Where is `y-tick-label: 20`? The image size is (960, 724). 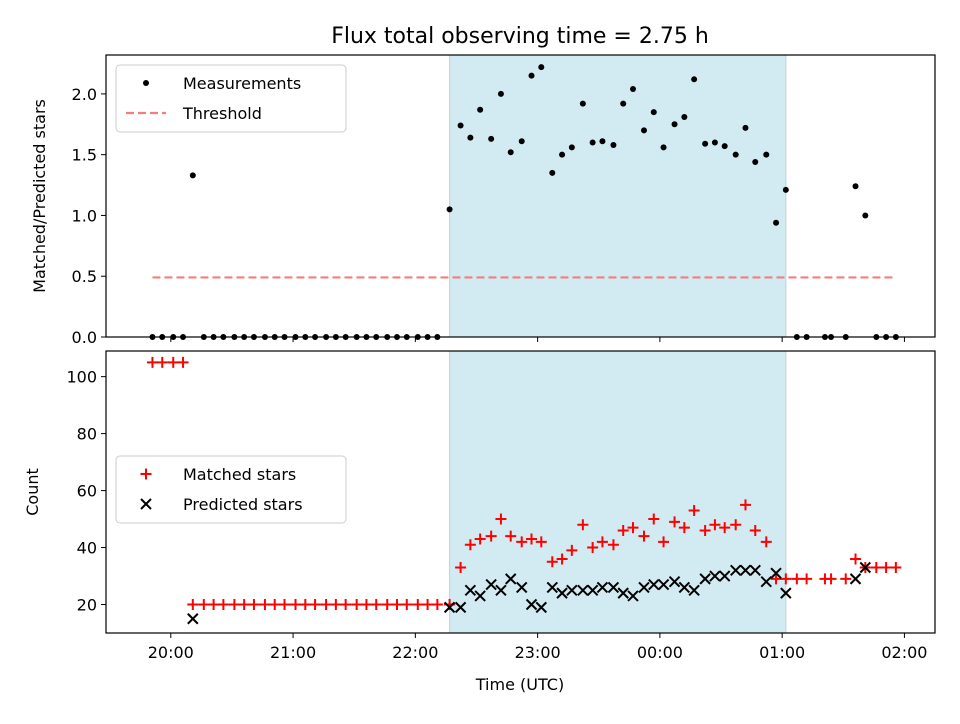 y-tick-label: 20 is located at coordinates (87, 605).